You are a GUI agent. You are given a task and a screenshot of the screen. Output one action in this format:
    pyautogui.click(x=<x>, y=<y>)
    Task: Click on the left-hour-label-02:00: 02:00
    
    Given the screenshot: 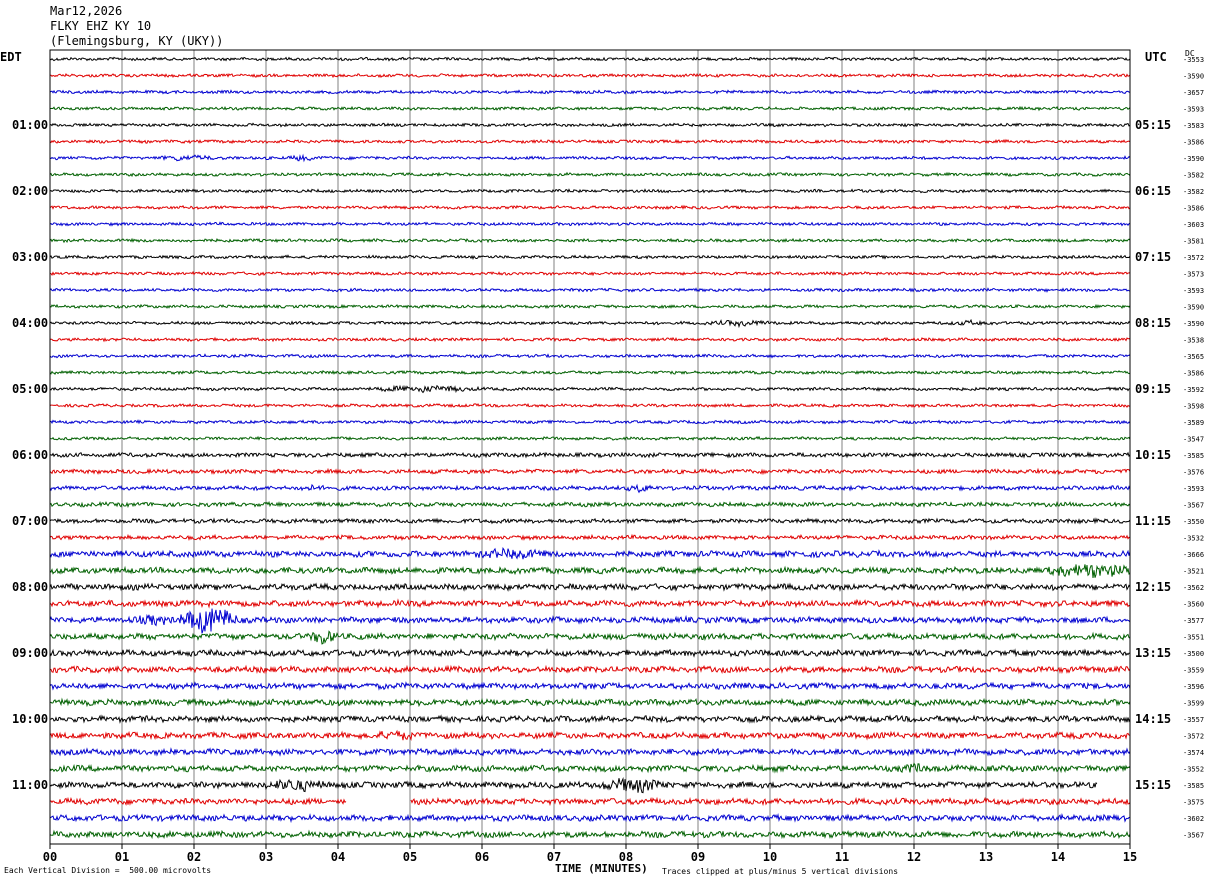 What is the action you would take?
    pyautogui.click(x=30, y=191)
    